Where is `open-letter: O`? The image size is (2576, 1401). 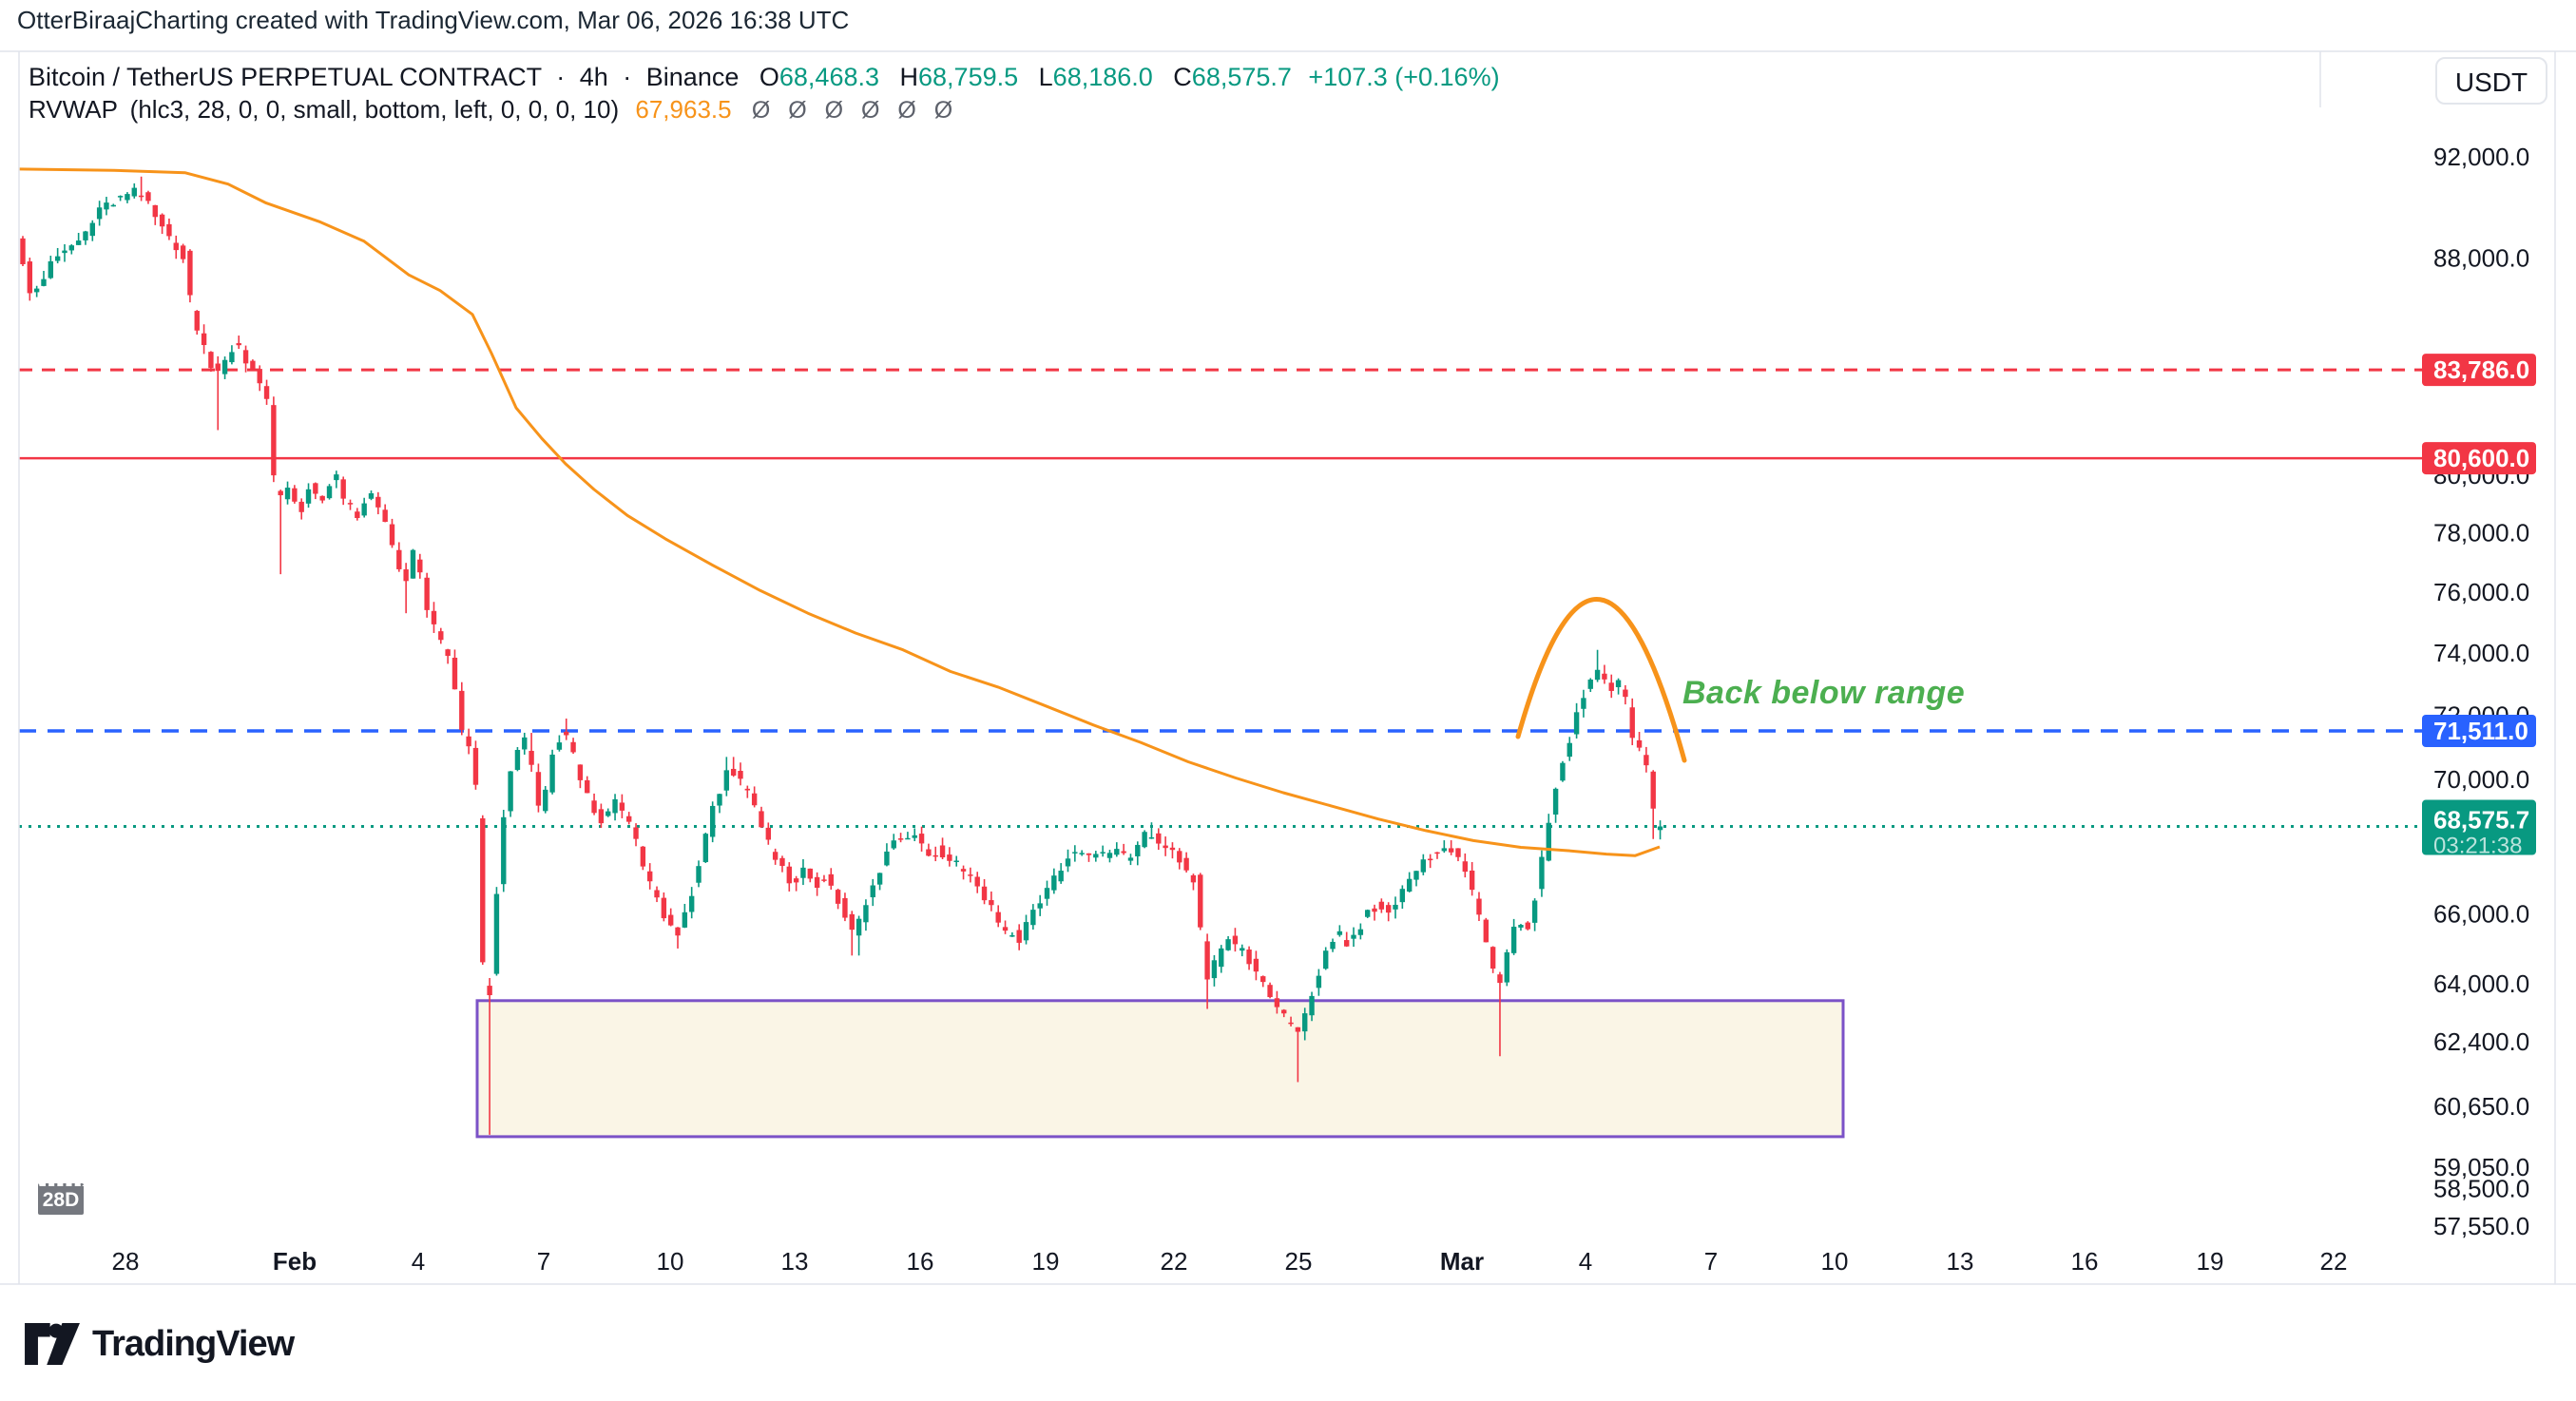
open-letter: O is located at coordinates (769, 77).